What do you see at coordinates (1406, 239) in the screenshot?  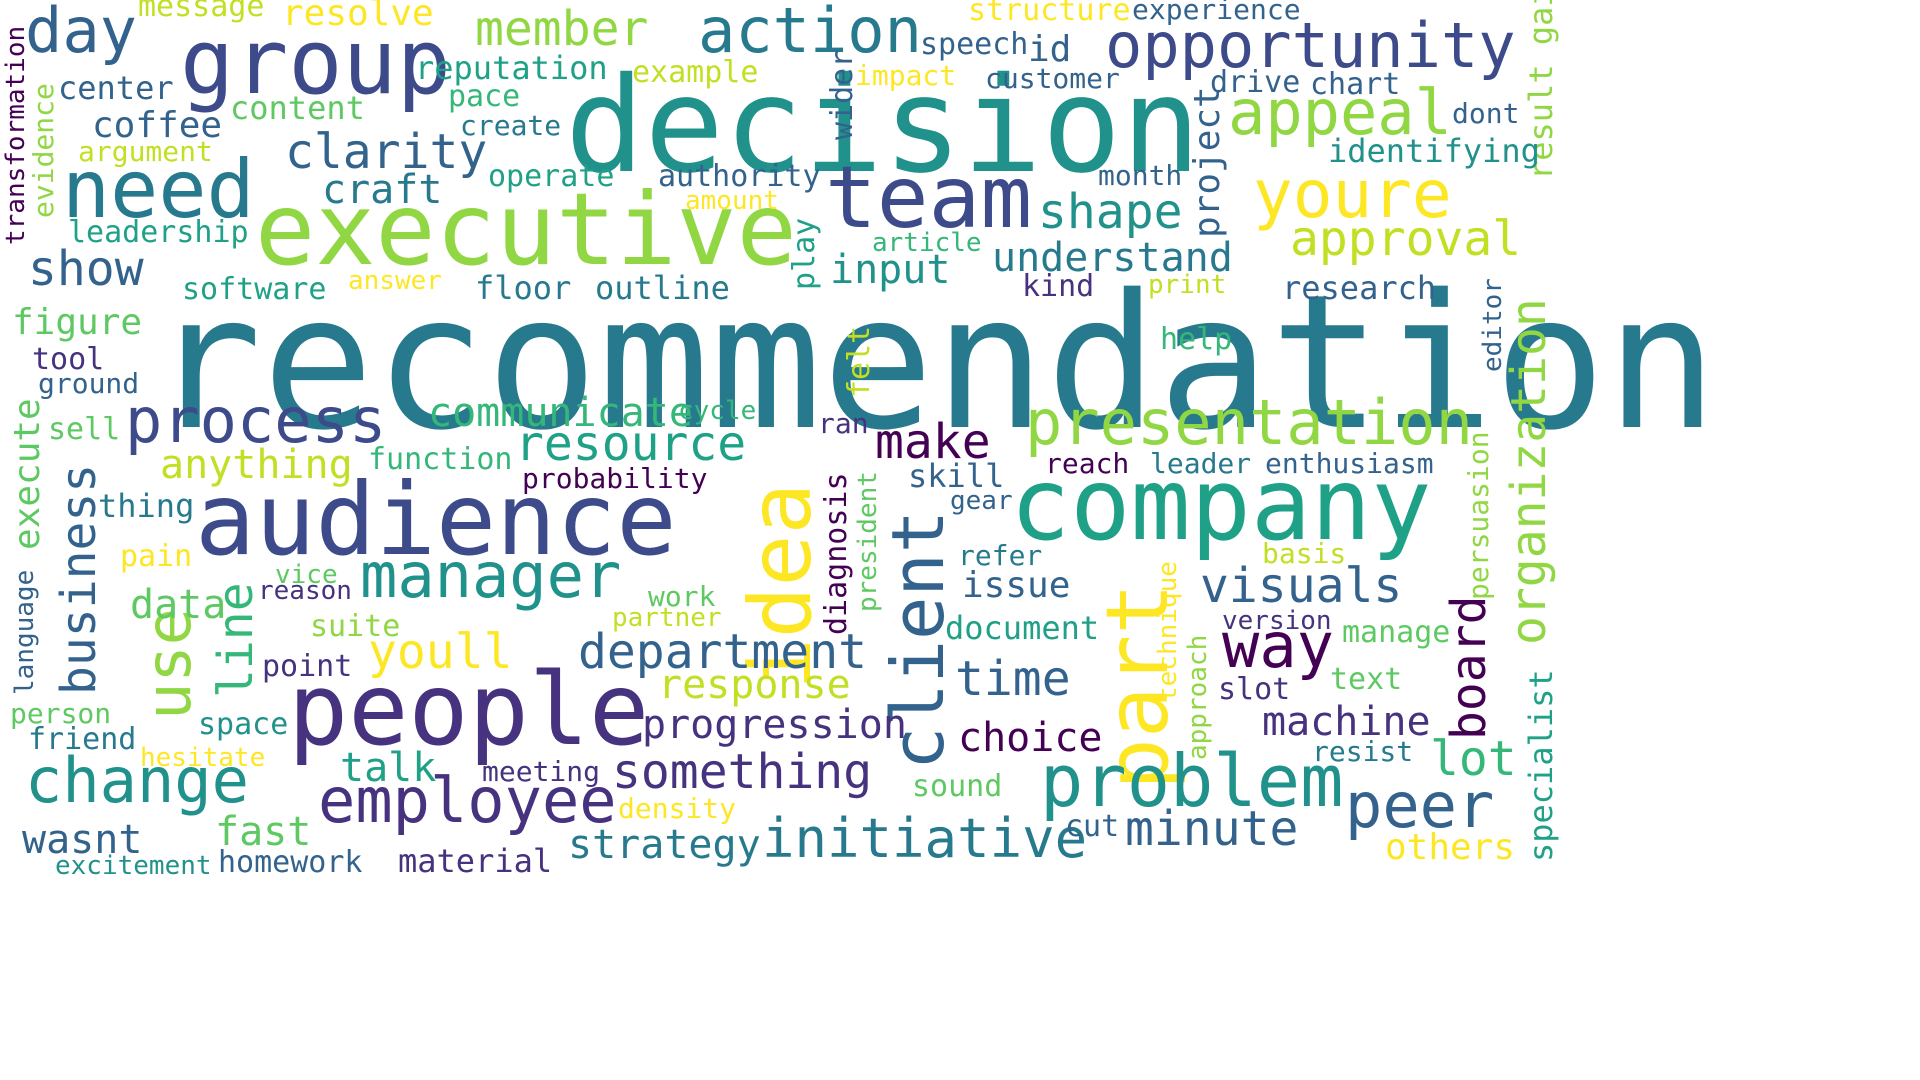 I see `word-approval: approval` at bounding box center [1406, 239].